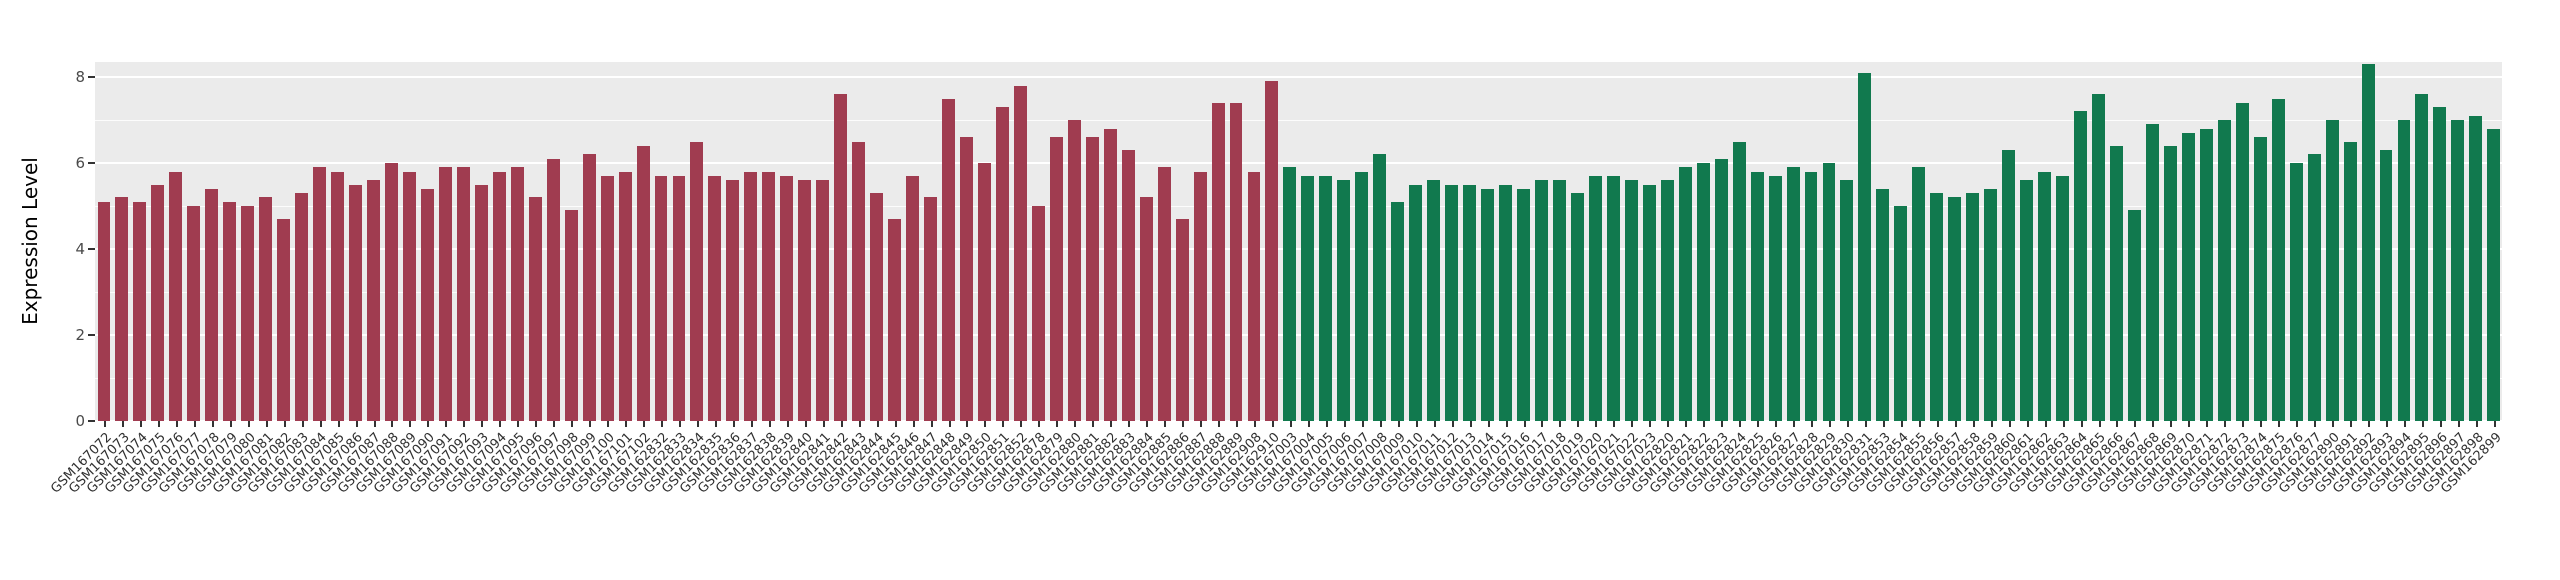 This screenshot has height=580, width=2560. What do you see at coordinates (800, 500) in the screenshot?
I see `x-tick: GSM162841` at bounding box center [800, 500].